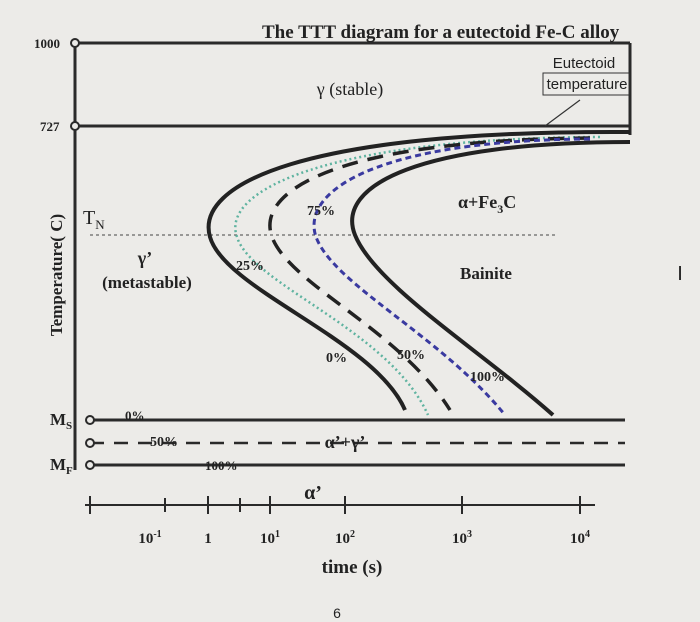 The image size is (700, 622). Describe the element at coordinates (680, 274) in the screenshot. I see `cursor: I` at that location.